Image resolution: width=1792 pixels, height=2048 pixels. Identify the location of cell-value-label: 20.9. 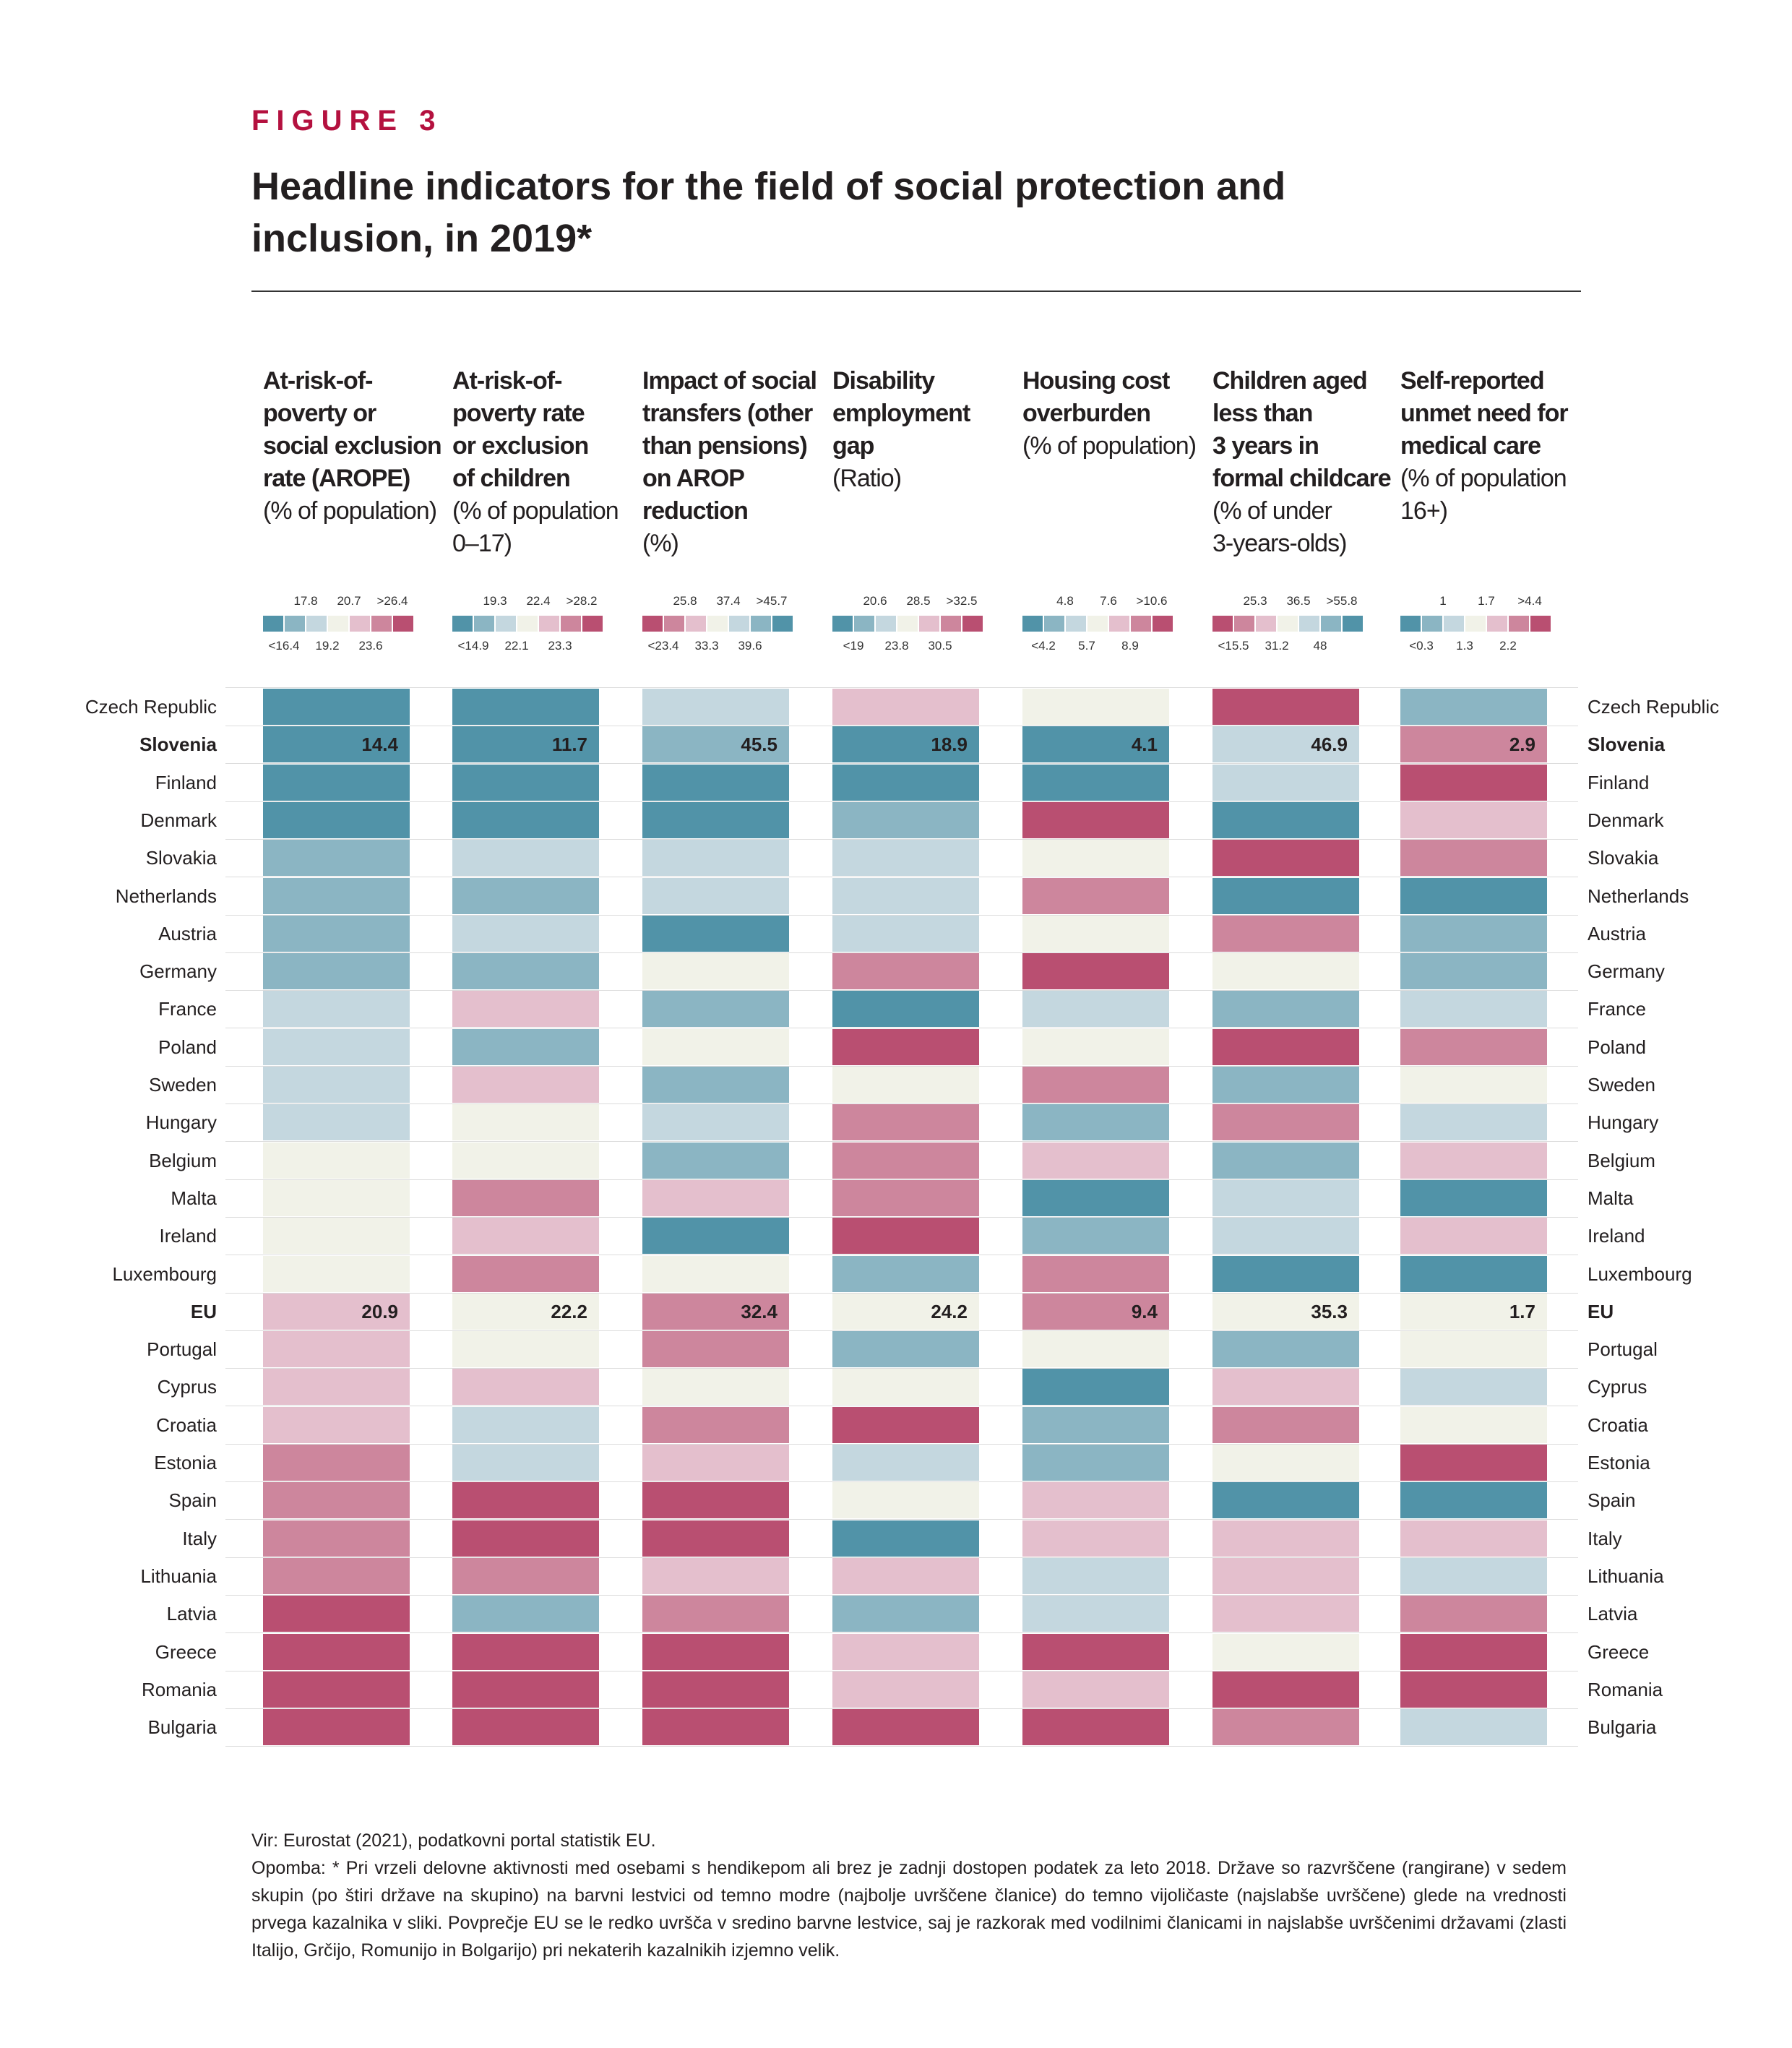
(379, 1311).